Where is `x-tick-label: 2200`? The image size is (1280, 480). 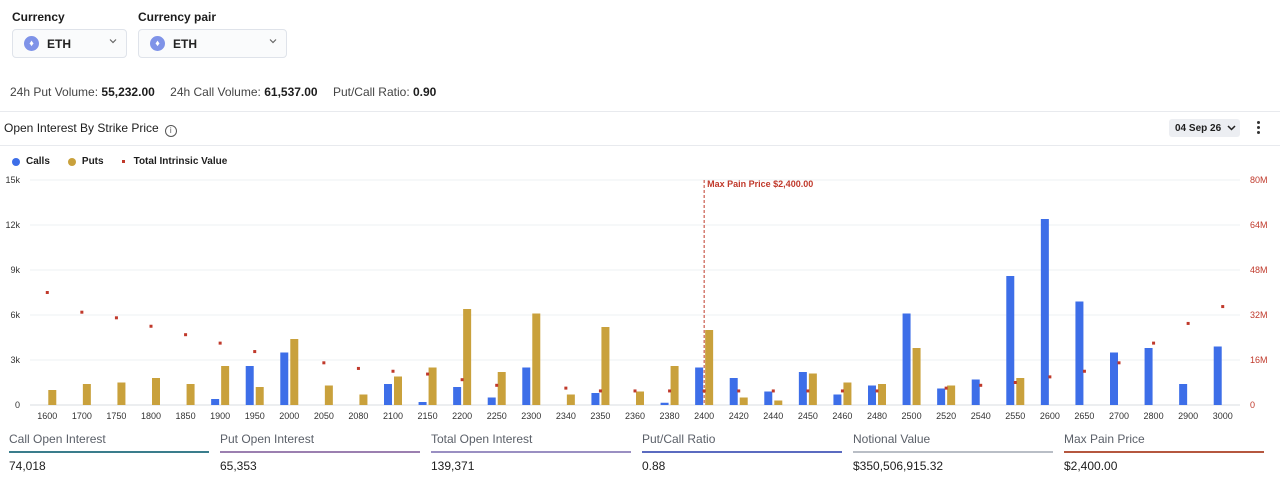
x-tick-label: 2200 is located at coordinates (462, 416).